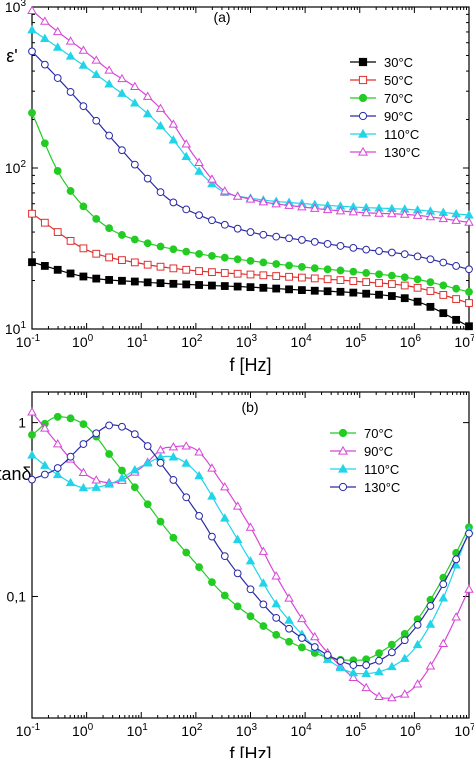  What do you see at coordinates (411, 341) in the screenshot?
I see `x-tick-label: 10⁶` at bounding box center [411, 341].